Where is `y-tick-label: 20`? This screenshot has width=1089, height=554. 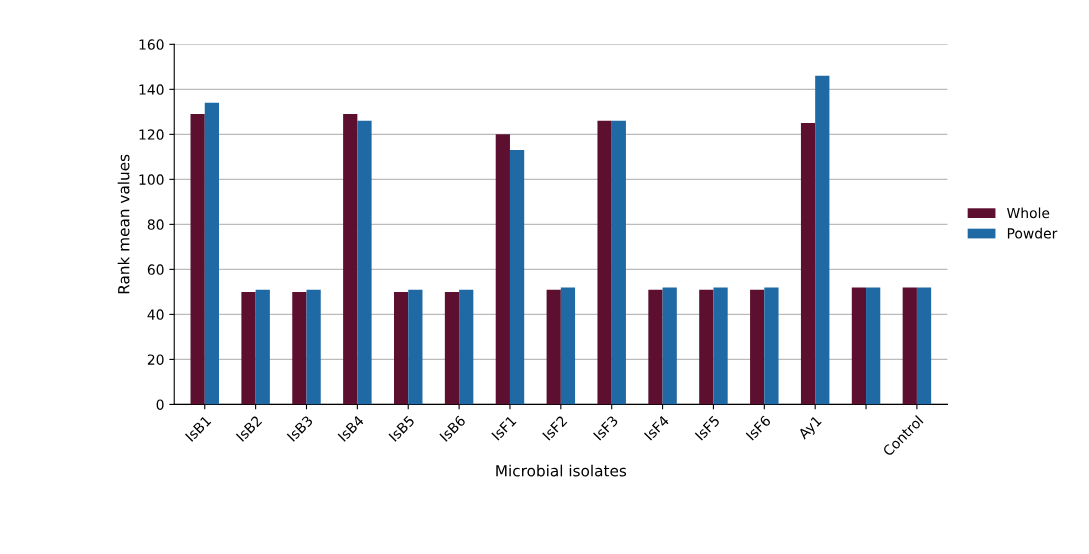
y-tick-label: 20 is located at coordinates (155, 359).